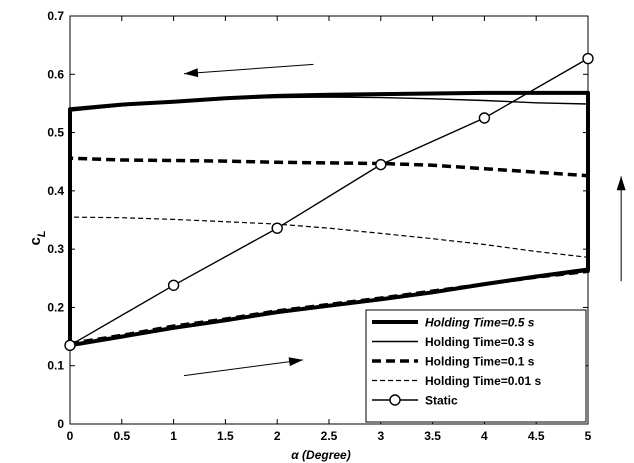 This screenshot has width=634, height=463. Describe the element at coordinates (55, 307) in the screenshot. I see `y-tick-label: 0.2` at that location.